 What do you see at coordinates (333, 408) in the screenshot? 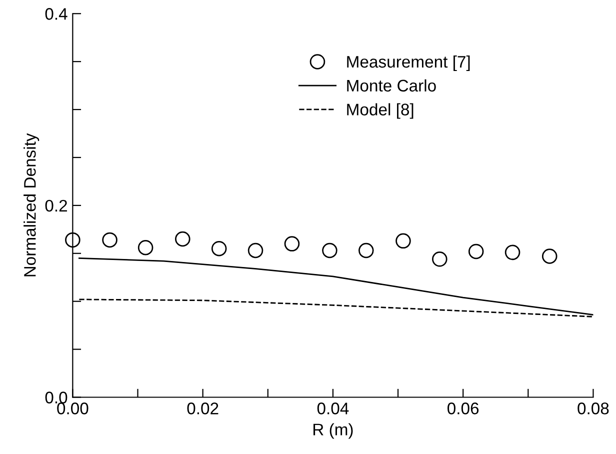
I see `x-tick-label: 0.04` at bounding box center [333, 408].